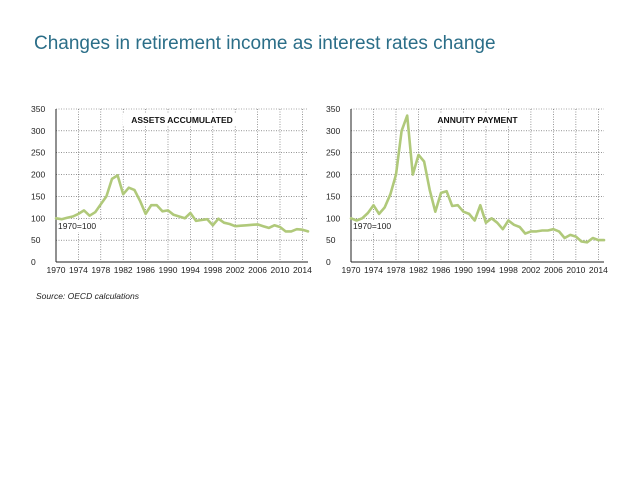 This screenshot has height=479, width=638. What do you see at coordinates (182, 203) in the screenshot?
I see `series-line-assets-accumulated` at bounding box center [182, 203].